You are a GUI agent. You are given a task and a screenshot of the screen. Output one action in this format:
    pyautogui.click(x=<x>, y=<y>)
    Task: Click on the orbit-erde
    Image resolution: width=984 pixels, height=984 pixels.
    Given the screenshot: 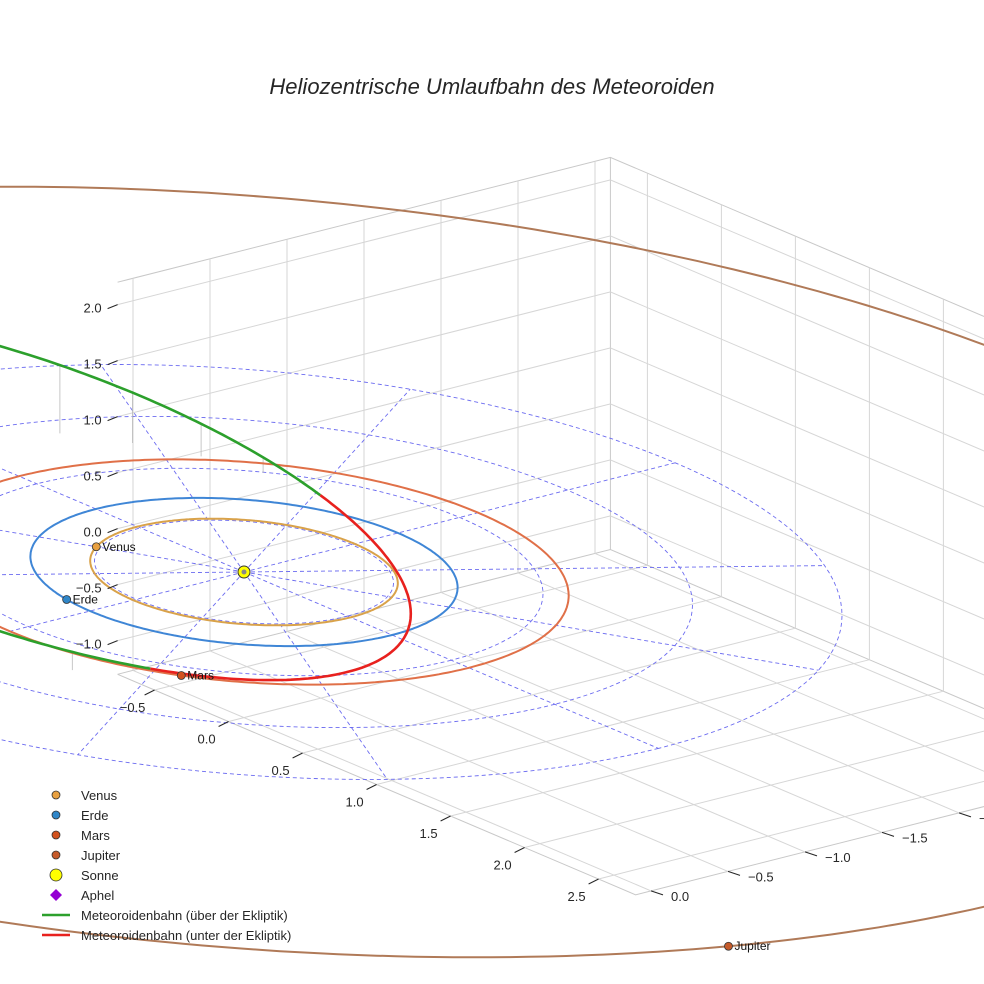 What is the action you would take?
    pyautogui.click(x=244, y=572)
    